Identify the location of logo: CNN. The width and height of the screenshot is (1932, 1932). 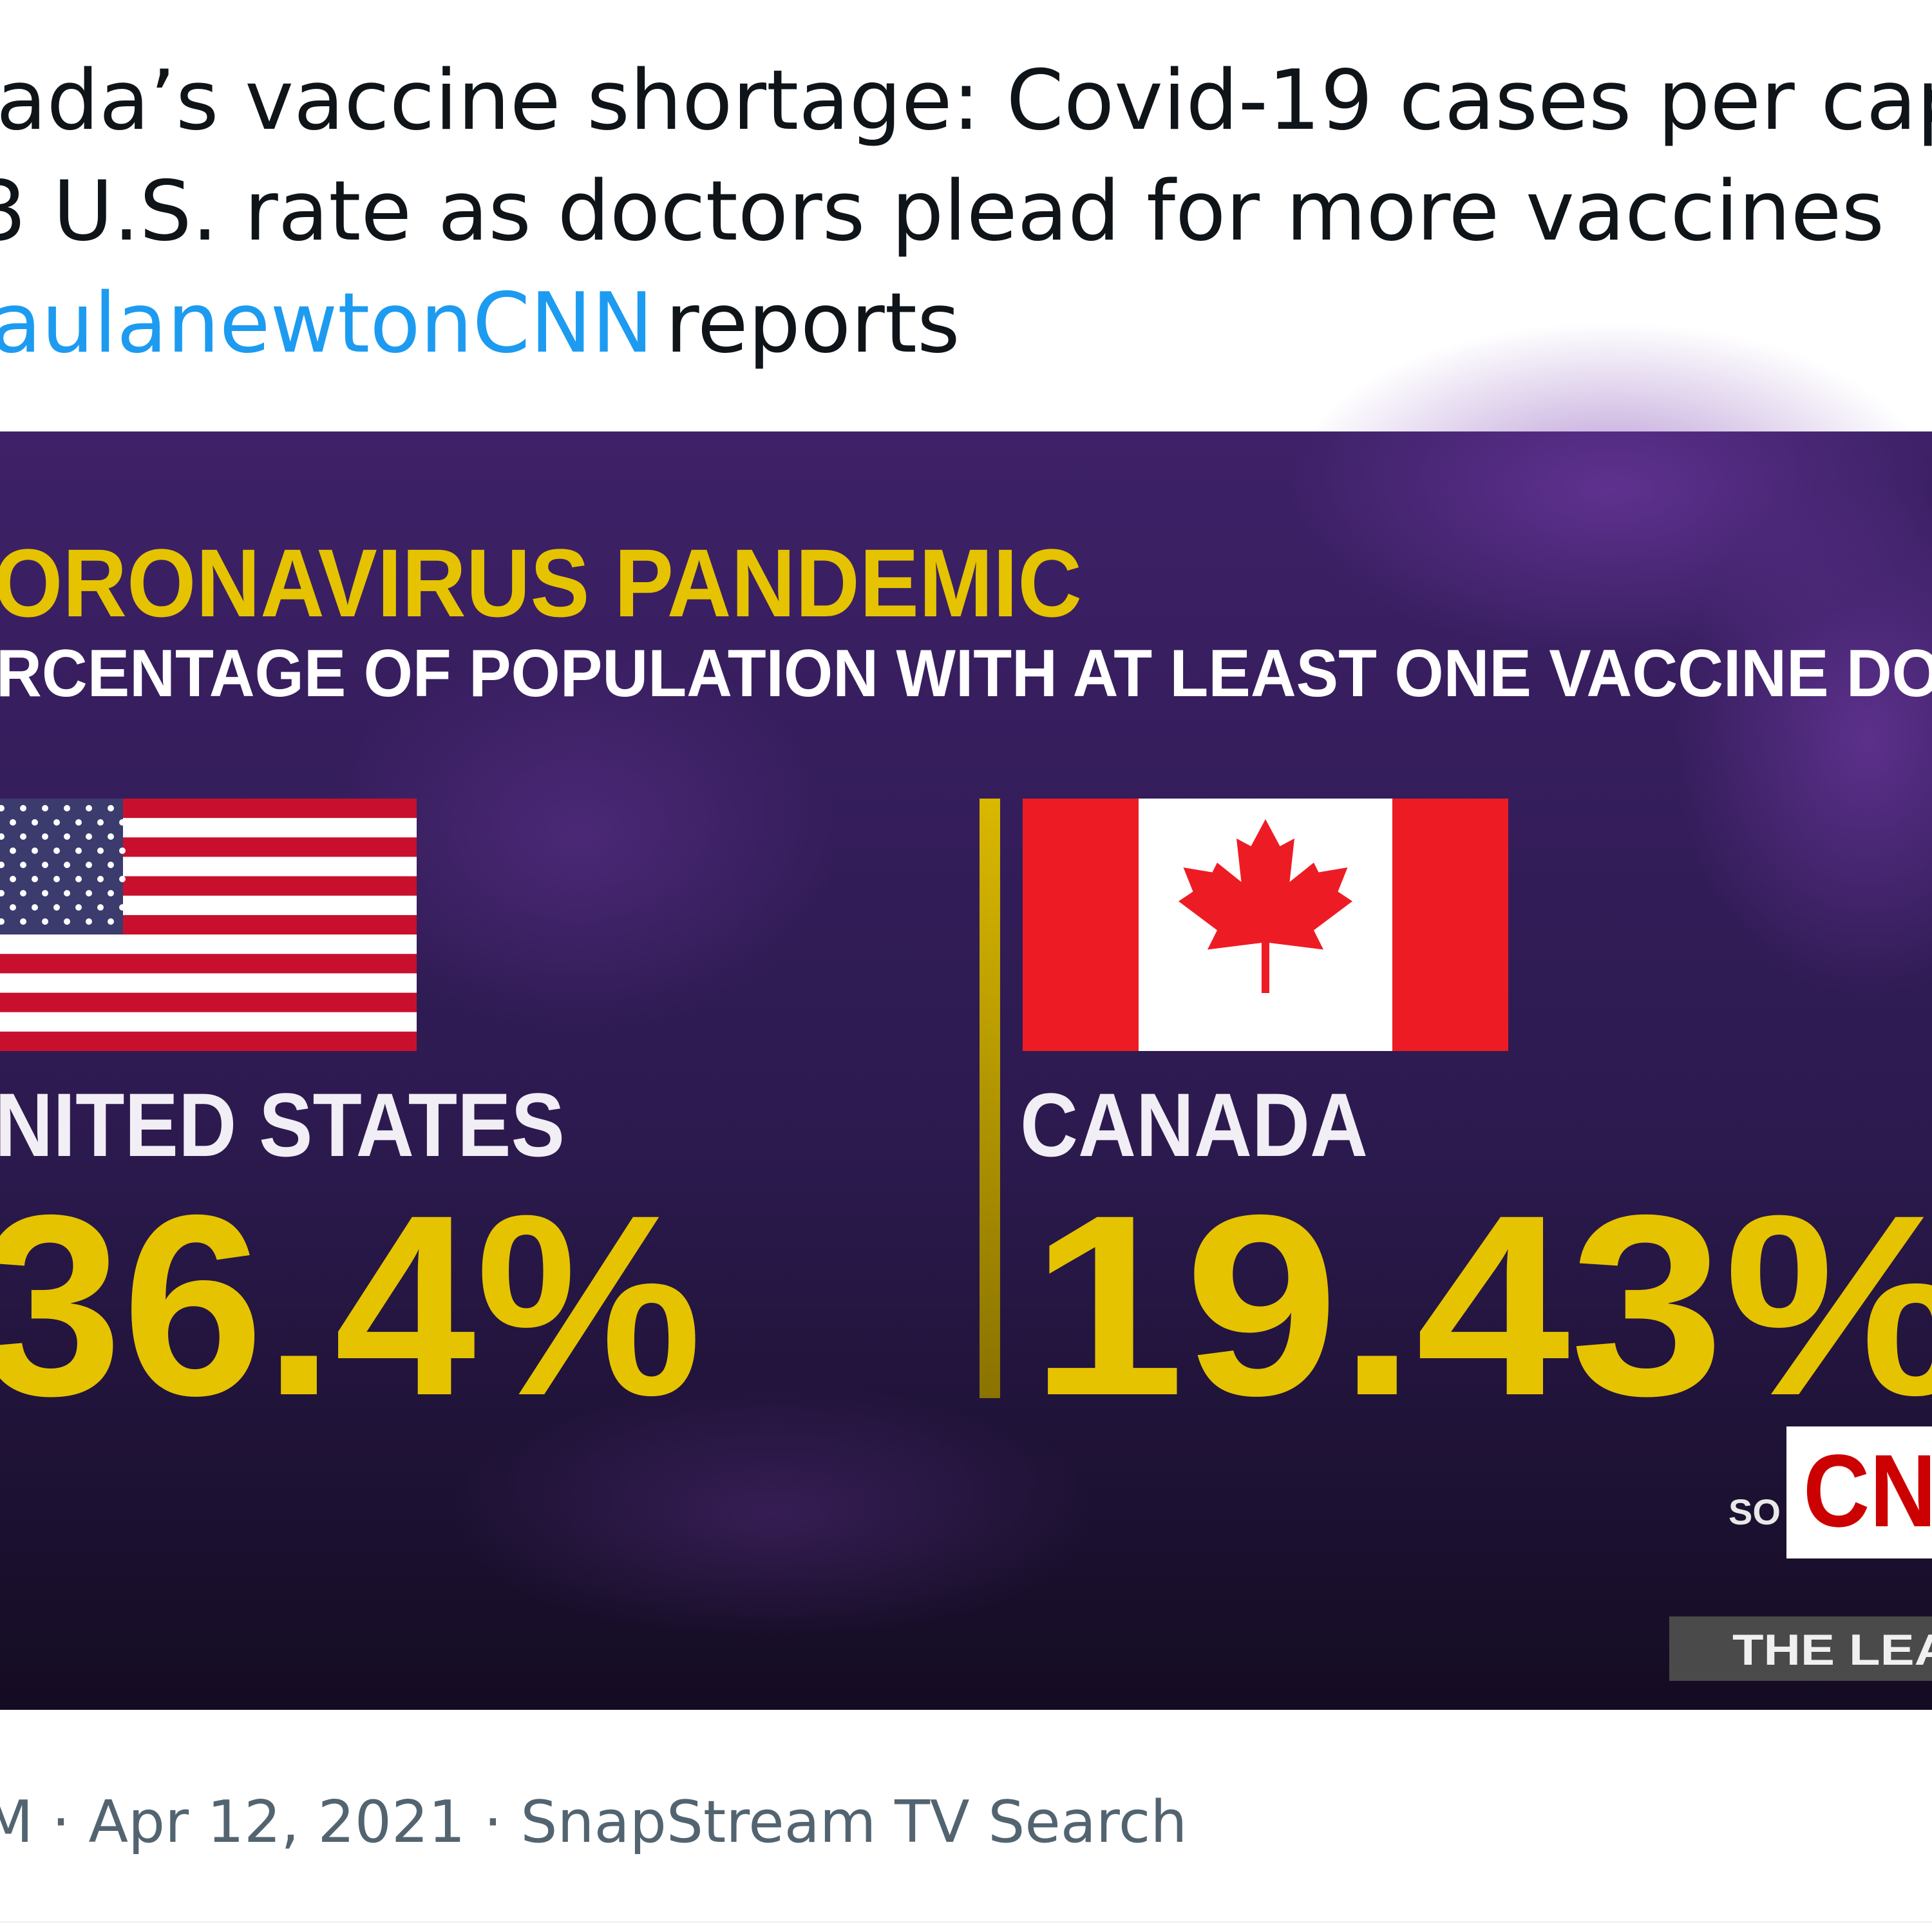
(1867, 1490).